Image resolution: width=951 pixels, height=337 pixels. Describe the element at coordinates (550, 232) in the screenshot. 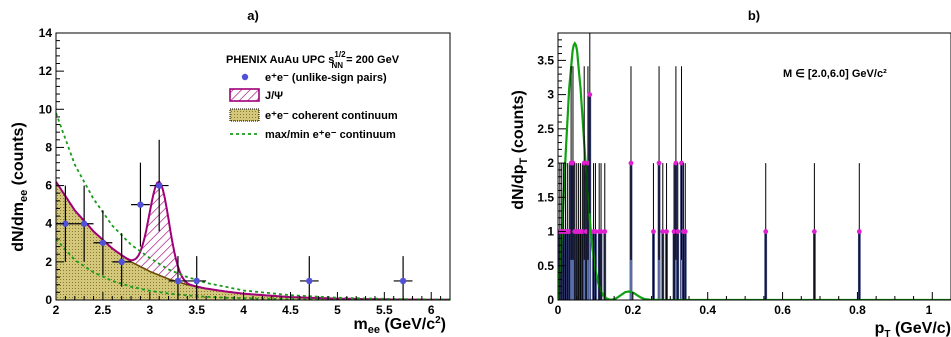

I see `y-tick-label: 1` at that location.